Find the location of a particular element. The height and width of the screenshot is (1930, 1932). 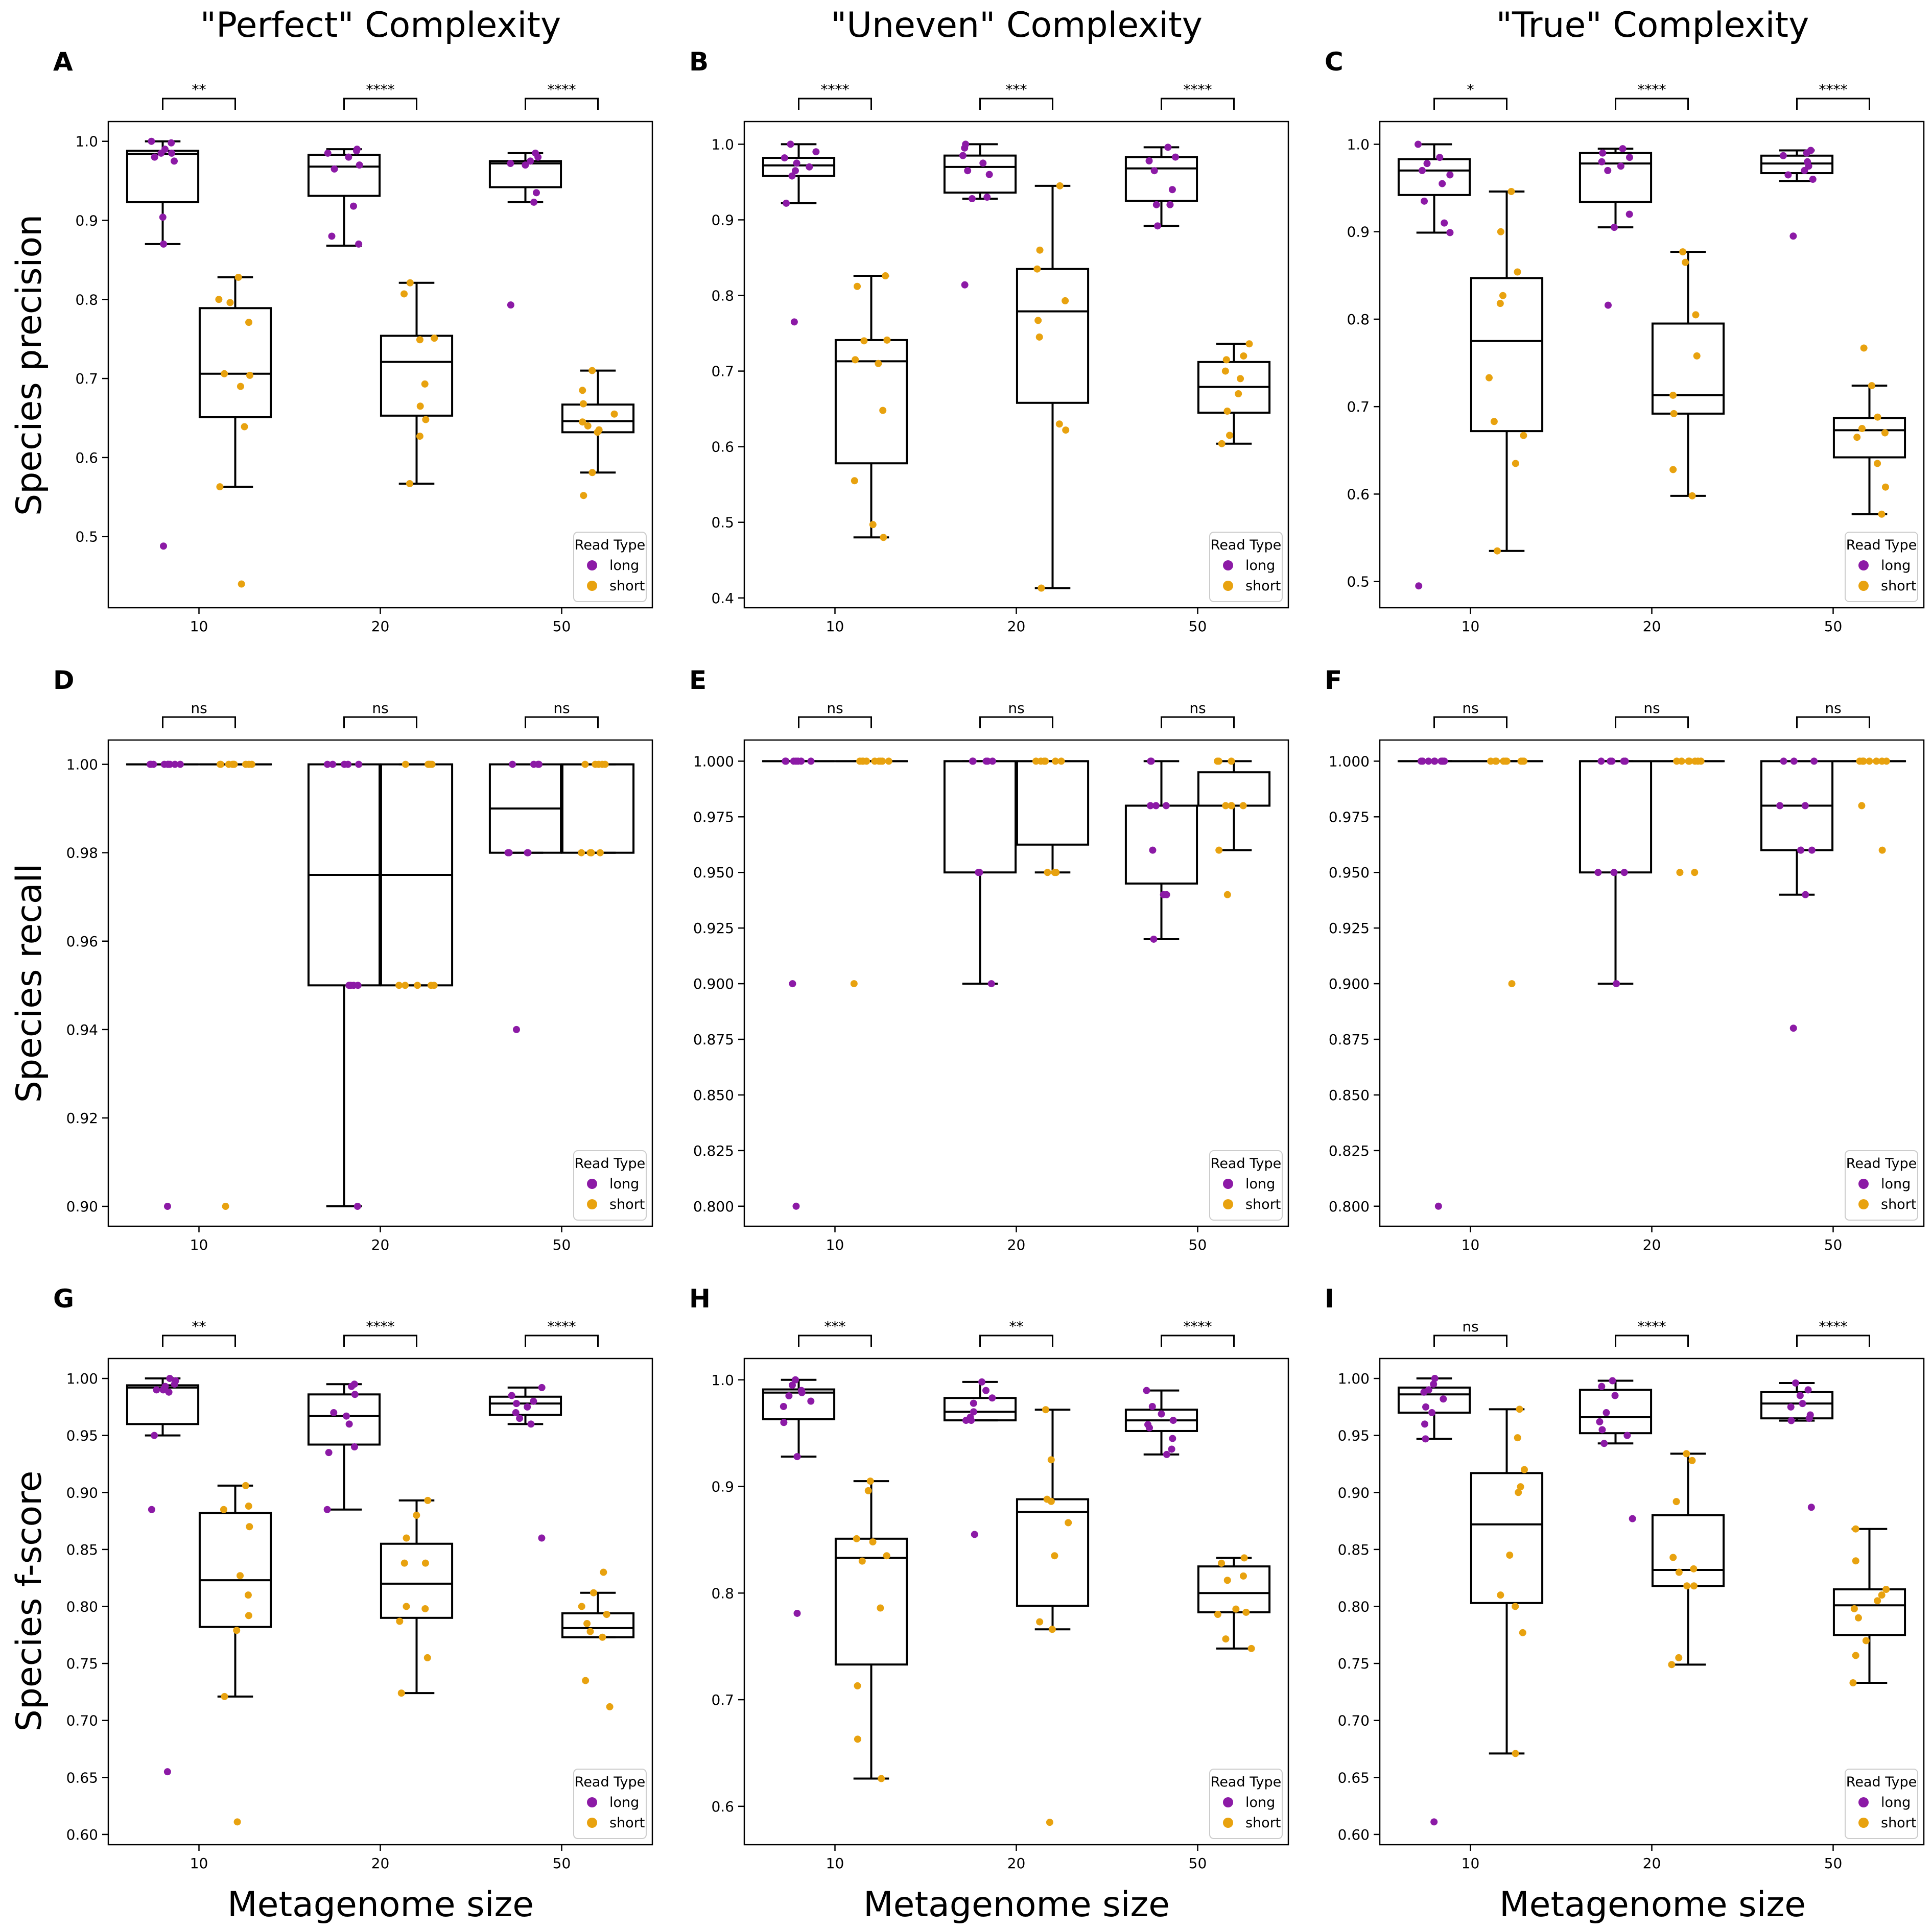

x-tick-label: 50 is located at coordinates (562, 1863).